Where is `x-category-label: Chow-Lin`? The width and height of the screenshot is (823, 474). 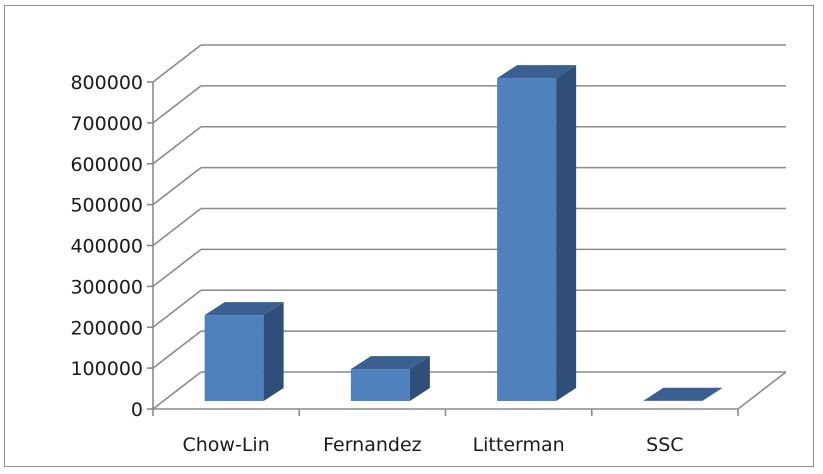
x-category-label: Chow-Lin is located at coordinates (226, 445).